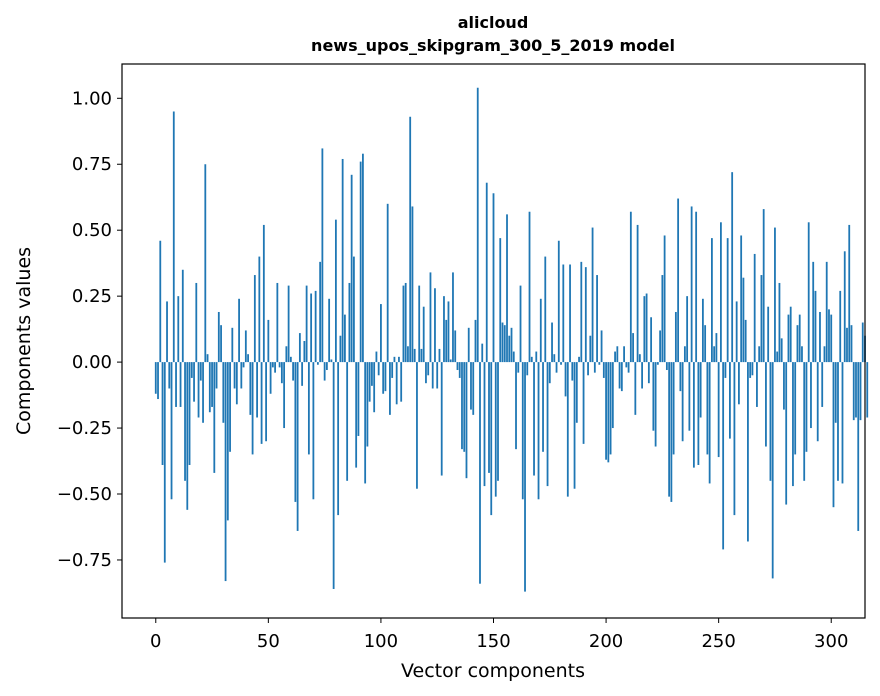 The image size is (880, 696). Describe the element at coordinates (24, 341) in the screenshot. I see `y-axis-label: Components values` at that location.